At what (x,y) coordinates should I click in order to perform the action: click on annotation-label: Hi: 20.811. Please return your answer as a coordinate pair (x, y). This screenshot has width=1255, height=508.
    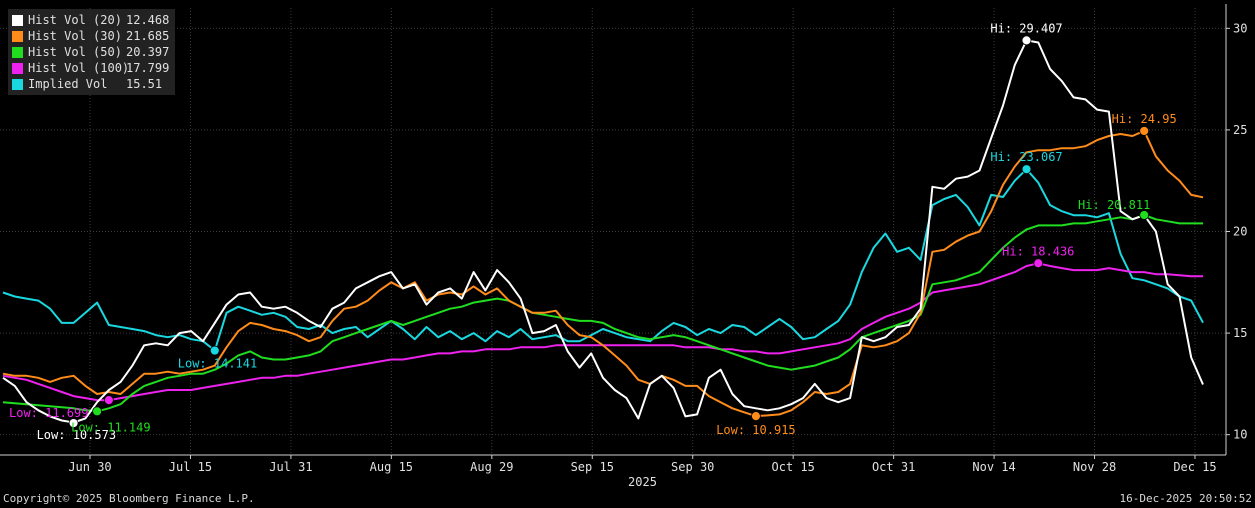
    Looking at the image, I should click on (1114, 205).